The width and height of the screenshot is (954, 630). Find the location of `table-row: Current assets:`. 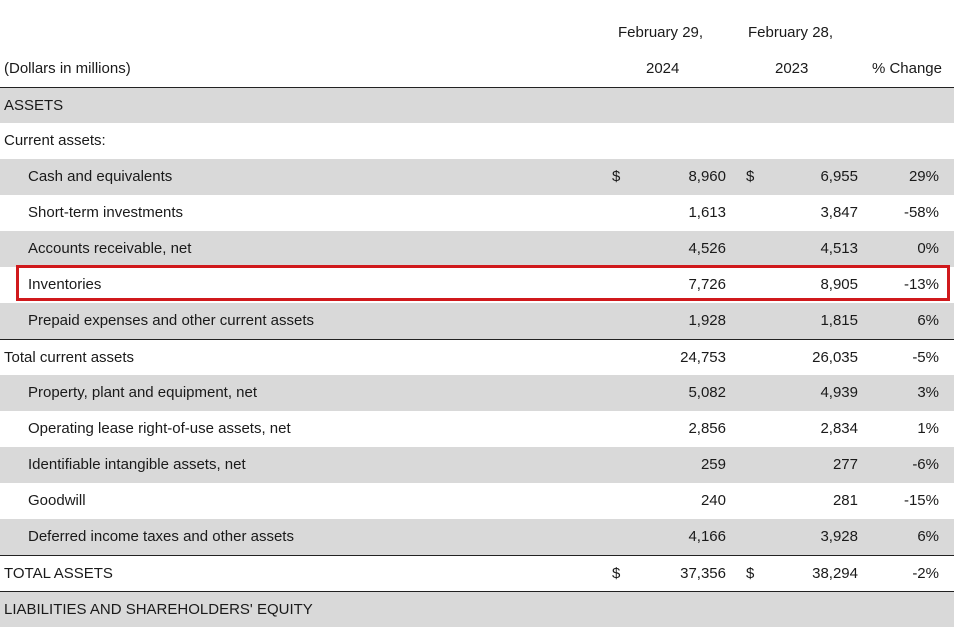

table-row: Current assets: is located at coordinates (477, 141).